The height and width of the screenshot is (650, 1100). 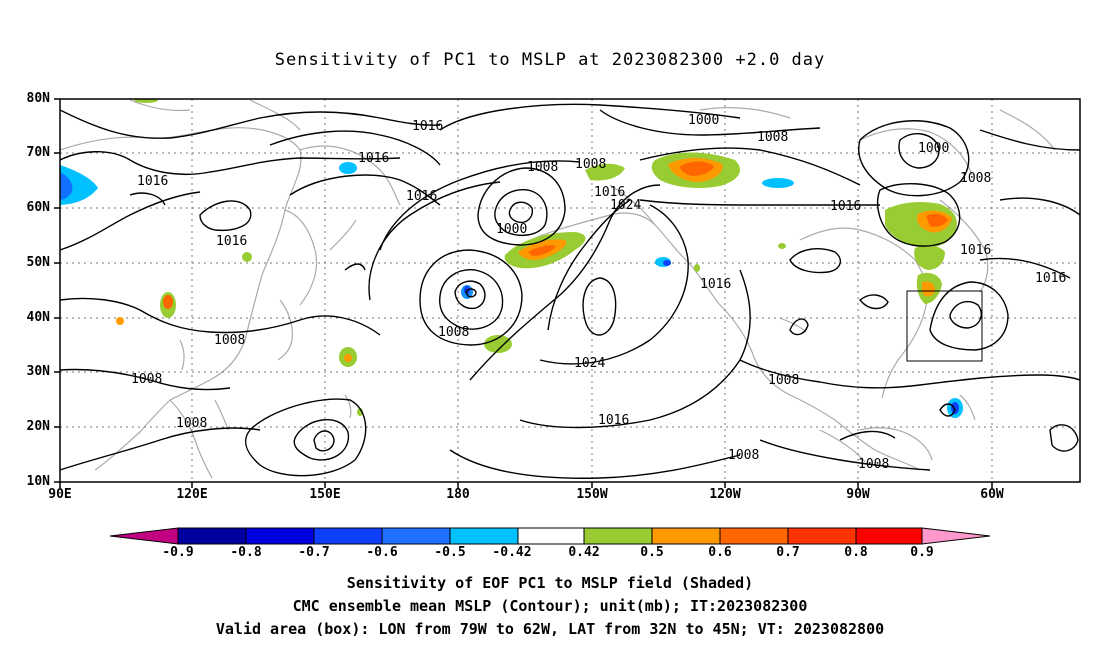 What do you see at coordinates (788, 552) in the screenshot?
I see `colorbar-label: 0.7` at bounding box center [788, 552].